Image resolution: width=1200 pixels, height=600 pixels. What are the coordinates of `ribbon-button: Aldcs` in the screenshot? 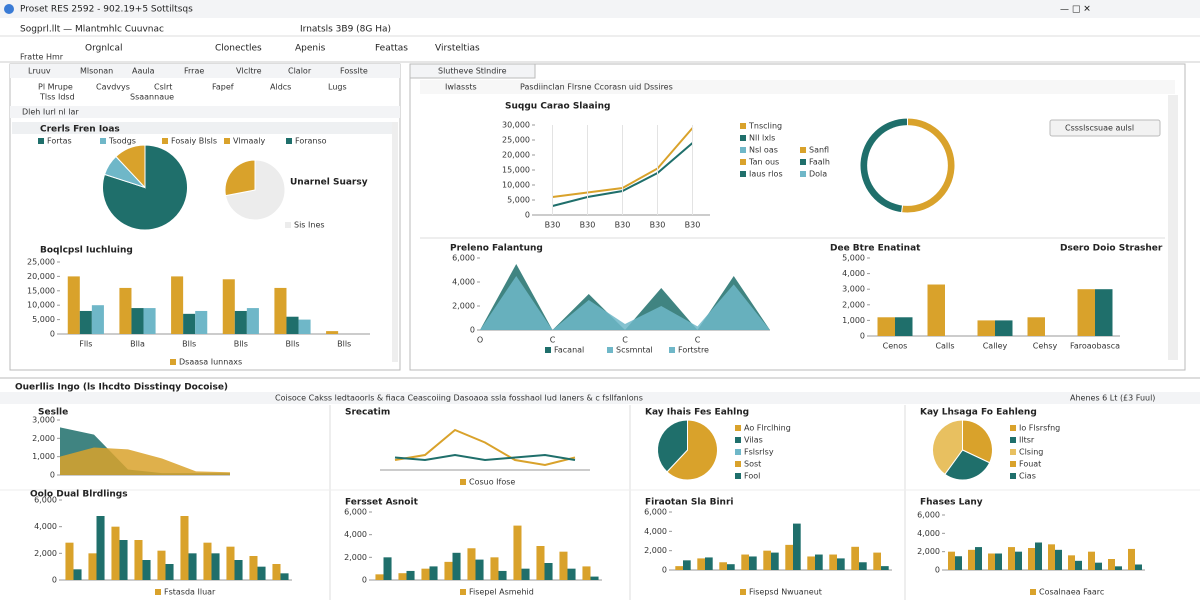 It's located at (280, 87).